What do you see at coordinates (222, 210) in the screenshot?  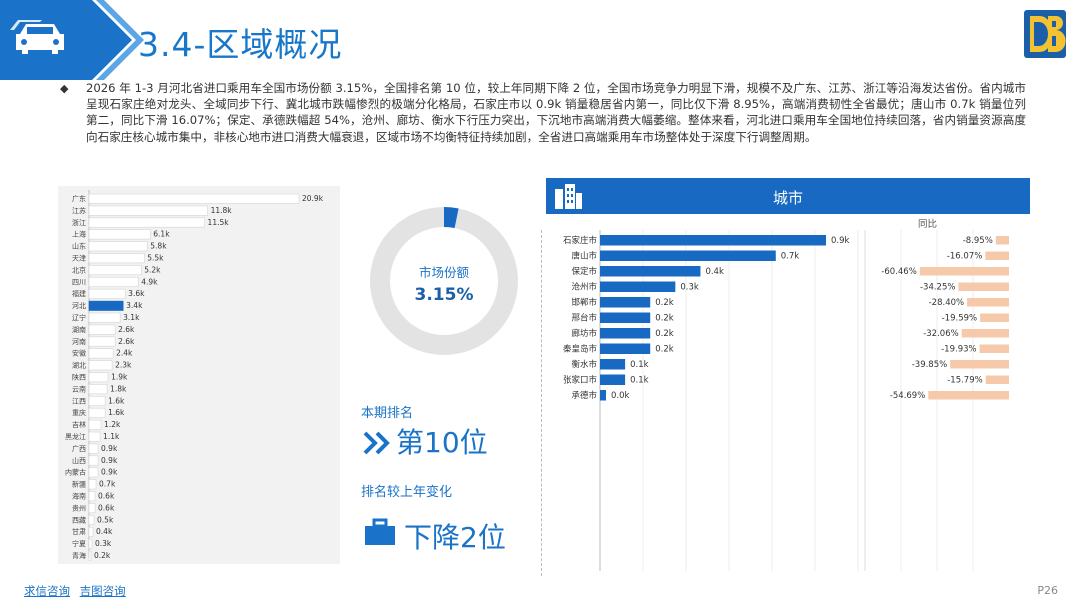 I see `province-value-label: 11.8k` at bounding box center [222, 210].